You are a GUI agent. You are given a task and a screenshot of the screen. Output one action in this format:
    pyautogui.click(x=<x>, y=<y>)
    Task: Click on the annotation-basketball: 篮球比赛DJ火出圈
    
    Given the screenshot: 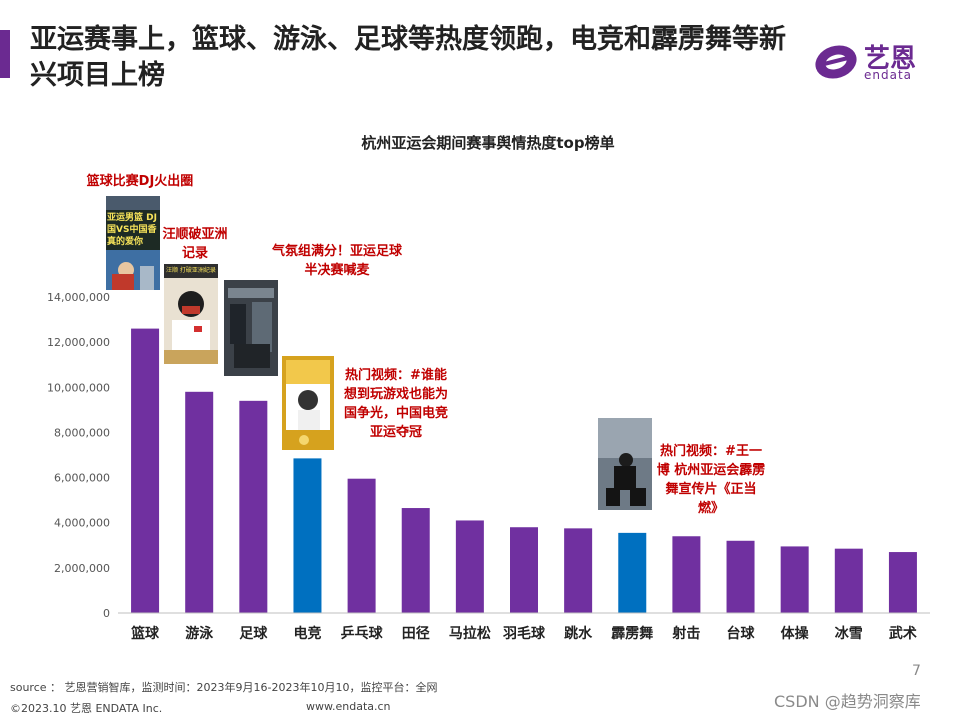 What is the action you would take?
    pyautogui.click(x=140, y=181)
    